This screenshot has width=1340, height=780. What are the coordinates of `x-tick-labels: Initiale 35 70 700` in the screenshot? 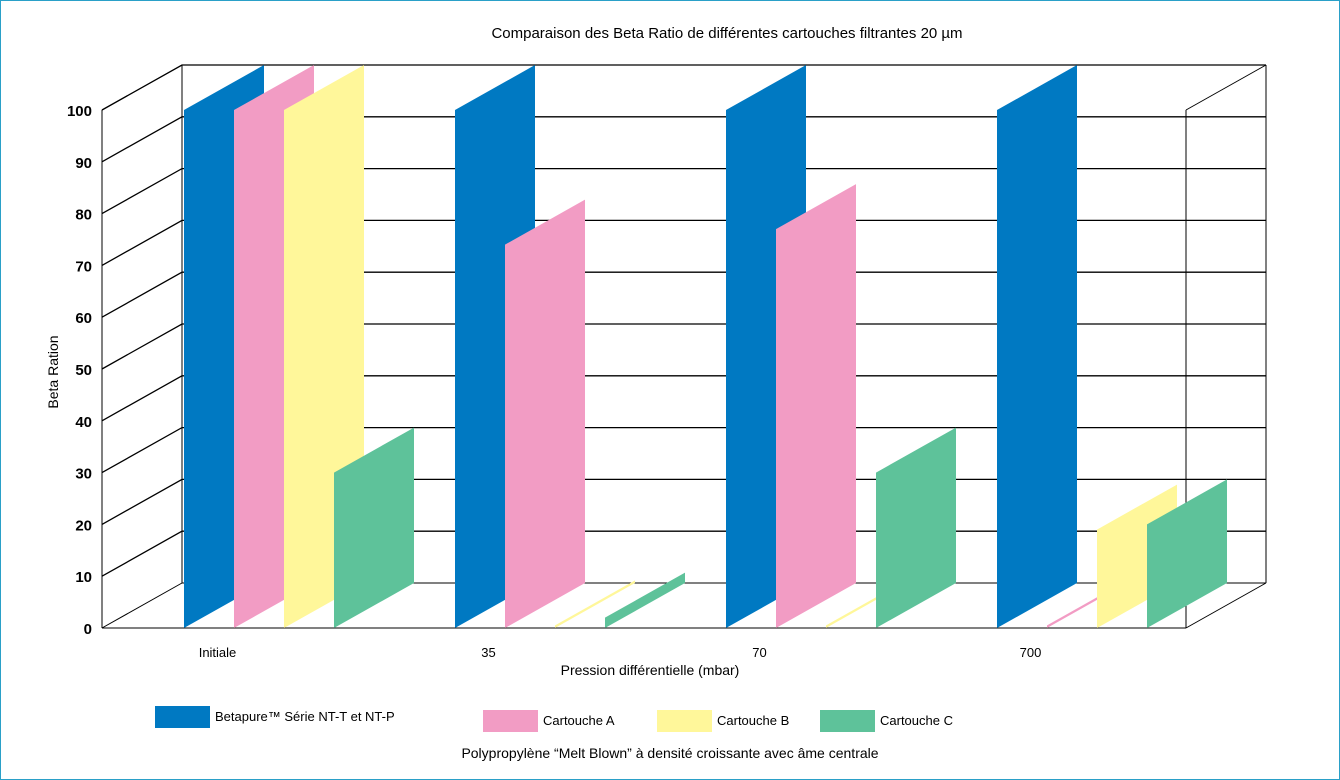 It's located at (620, 652).